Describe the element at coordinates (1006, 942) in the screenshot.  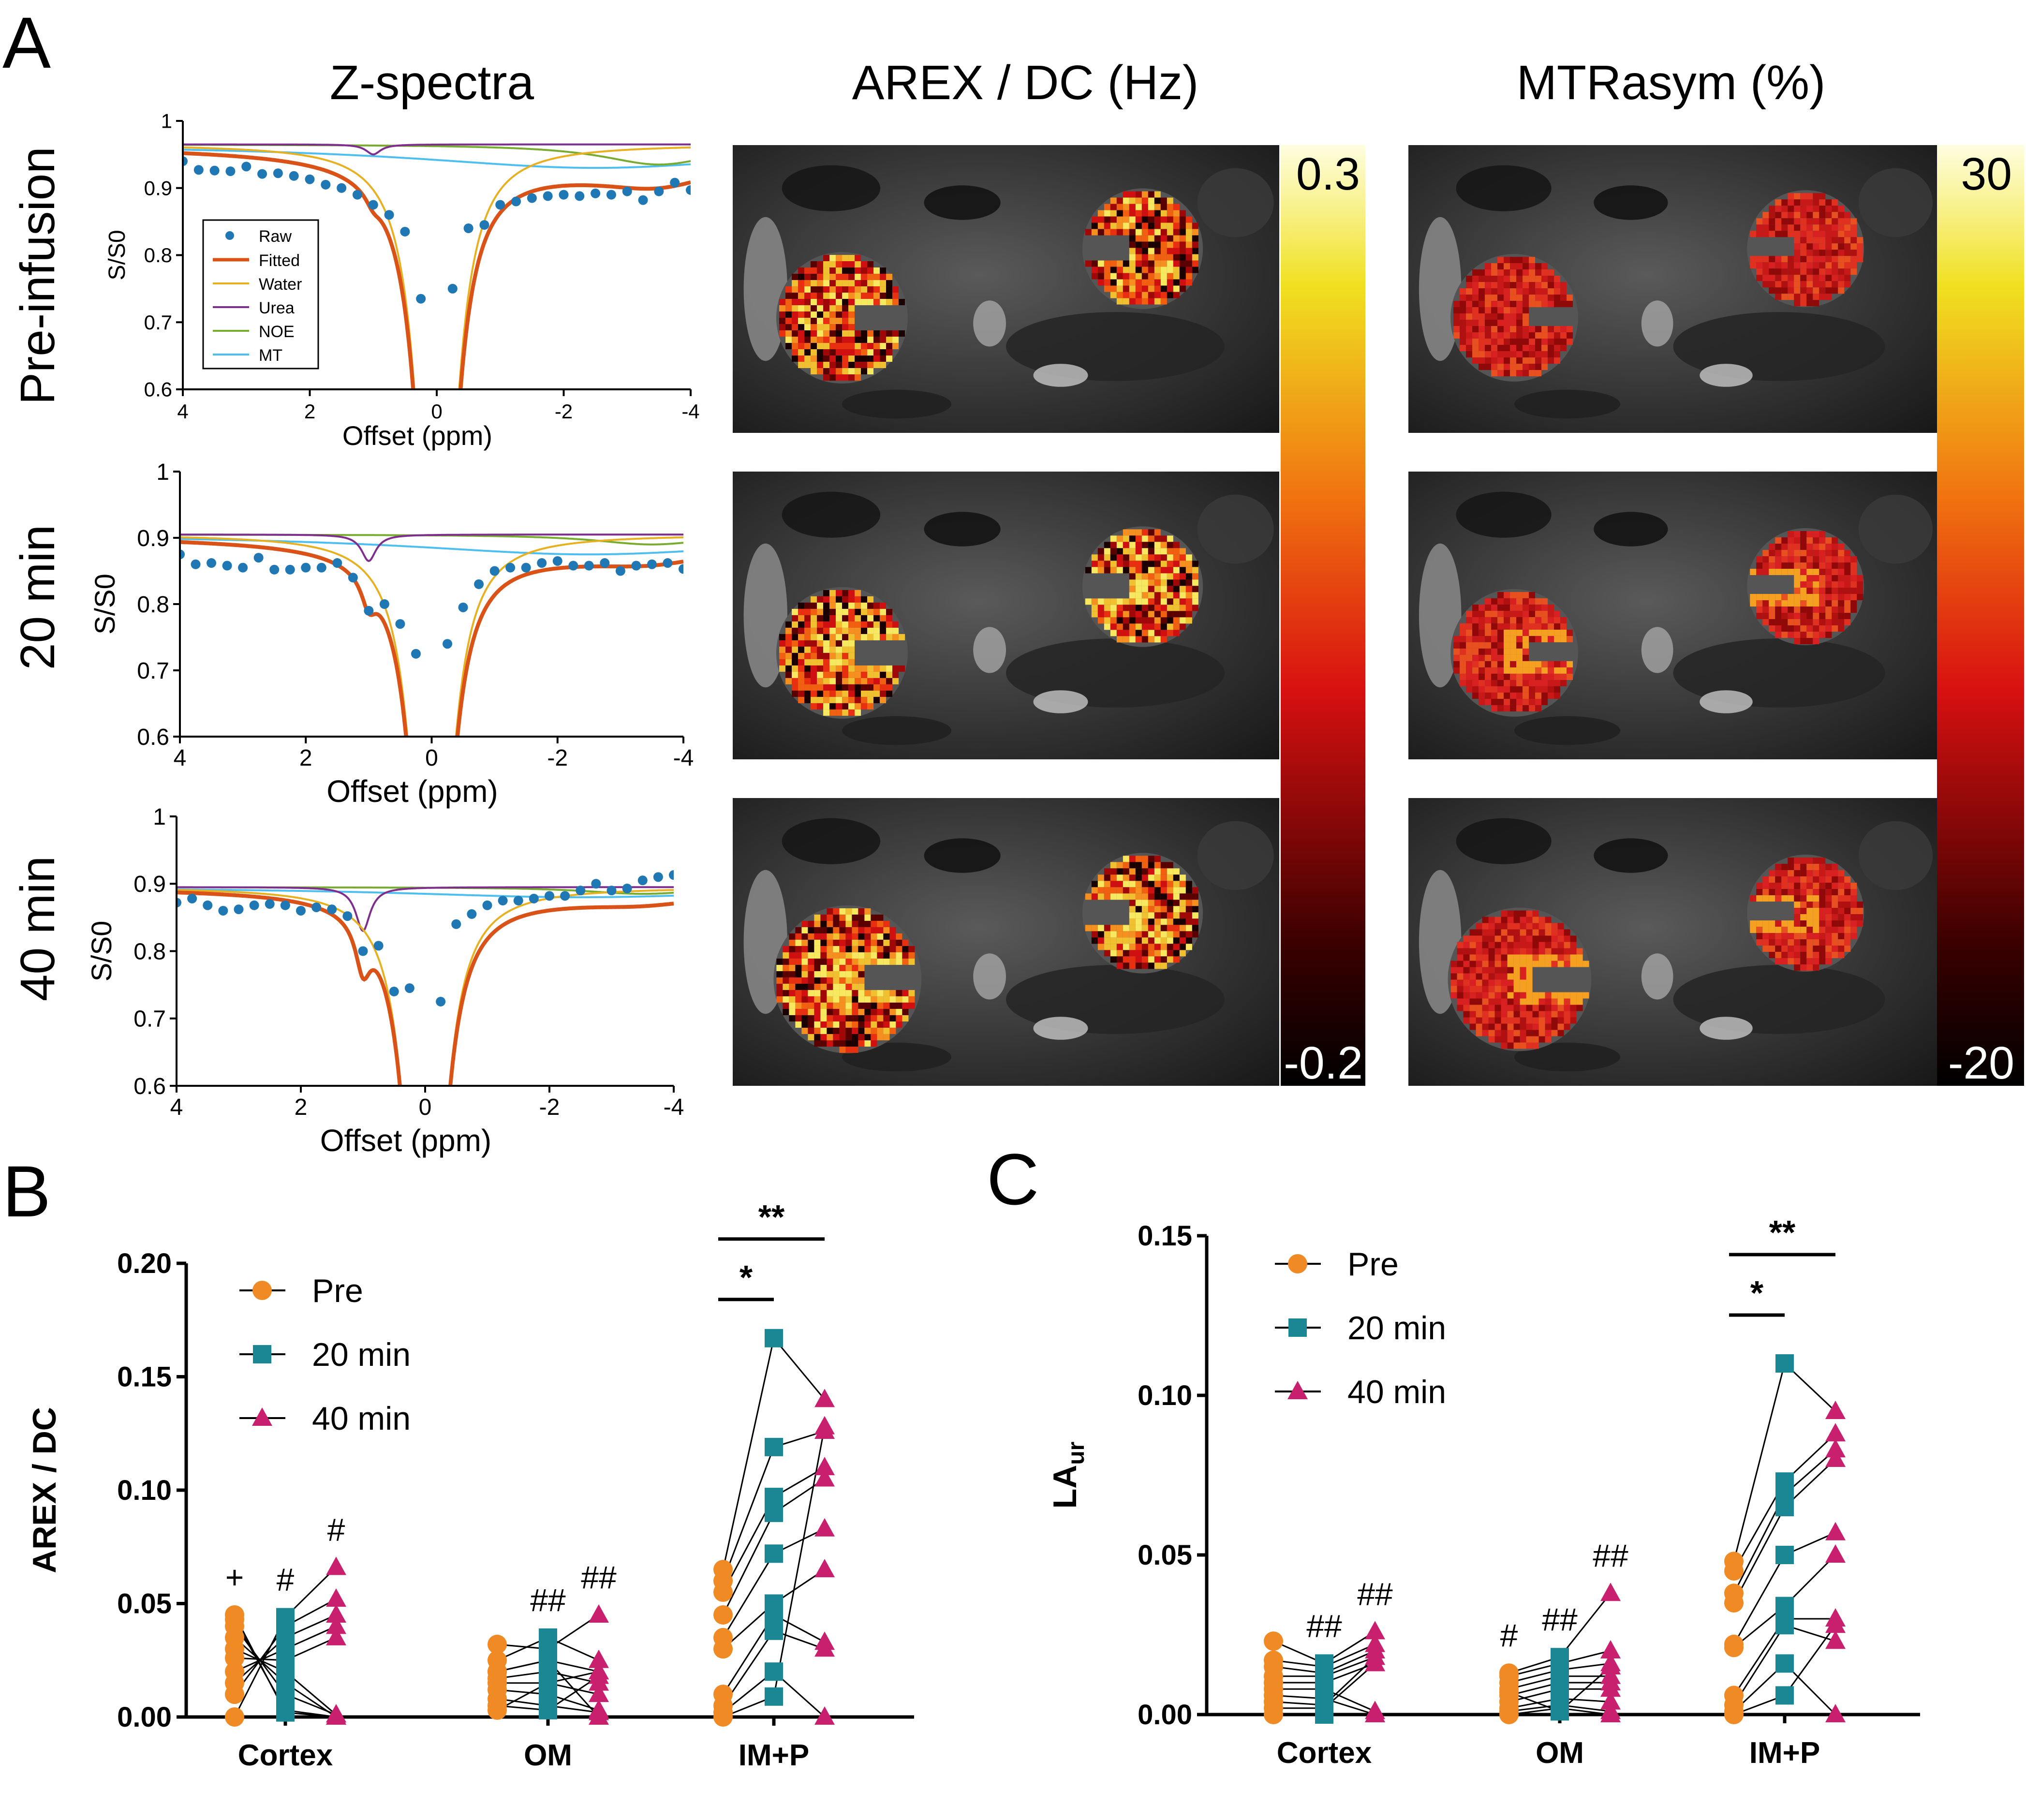
I see `arex-map` at that location.